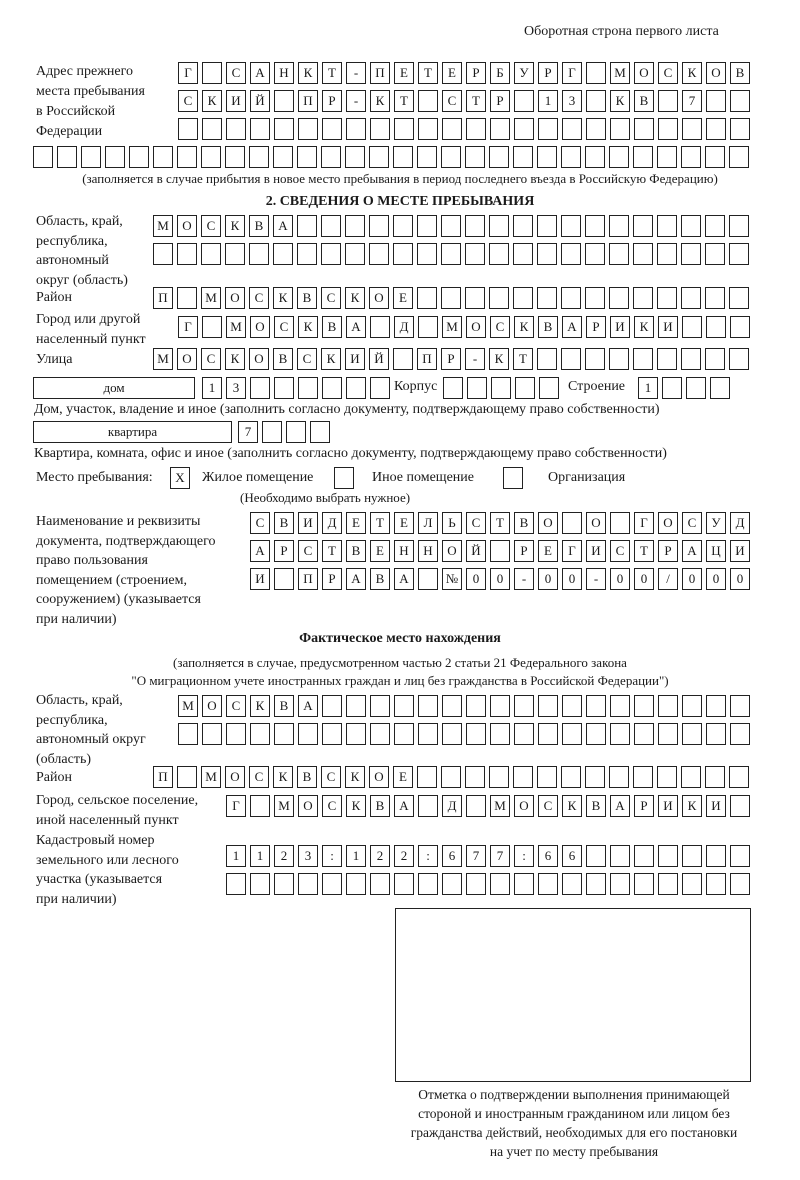 This screenshot has width=800, height=1180. Describe the element at coordinates (284, 73) in the screenshot. I see `char-cell: Н` at that location.